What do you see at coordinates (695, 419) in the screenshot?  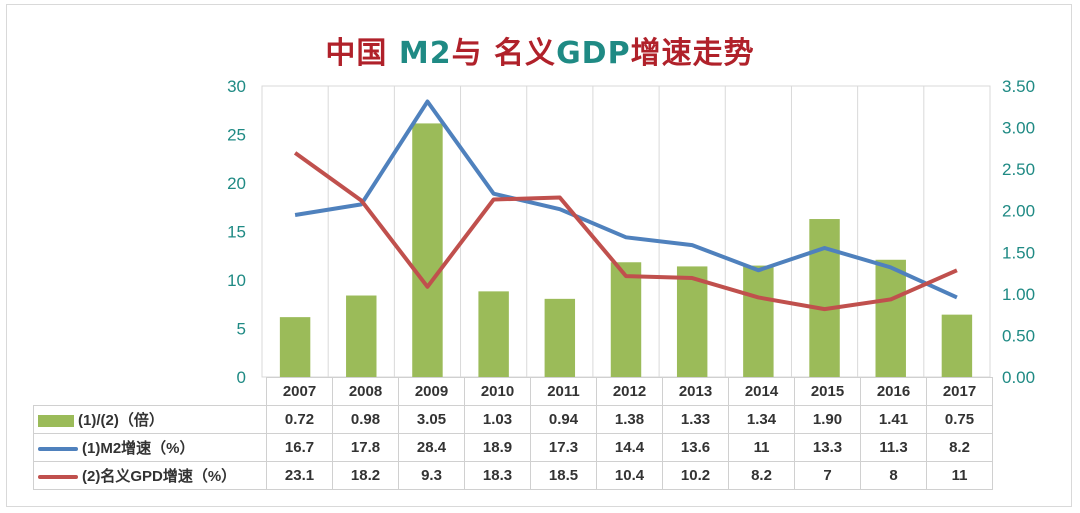 I see `data-value: 1.33` at bounding box center [695, 419].